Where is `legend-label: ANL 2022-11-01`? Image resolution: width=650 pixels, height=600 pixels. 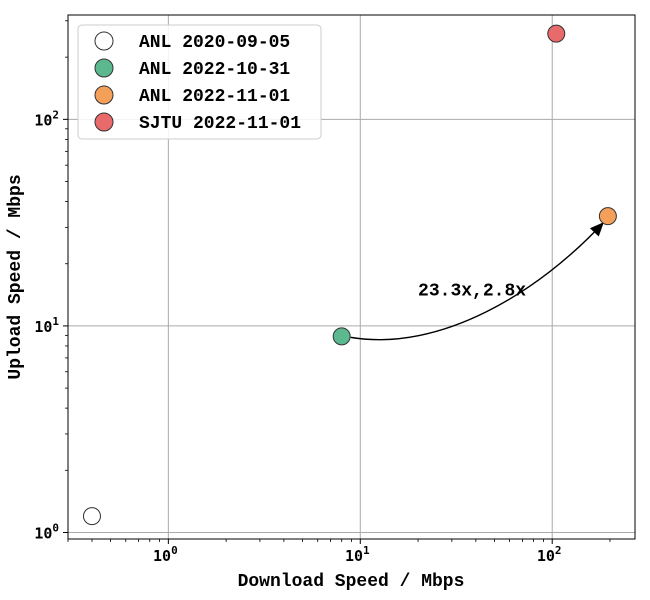 legend-label: ANL 2022-11-01 is located at coordinates (214, 97).